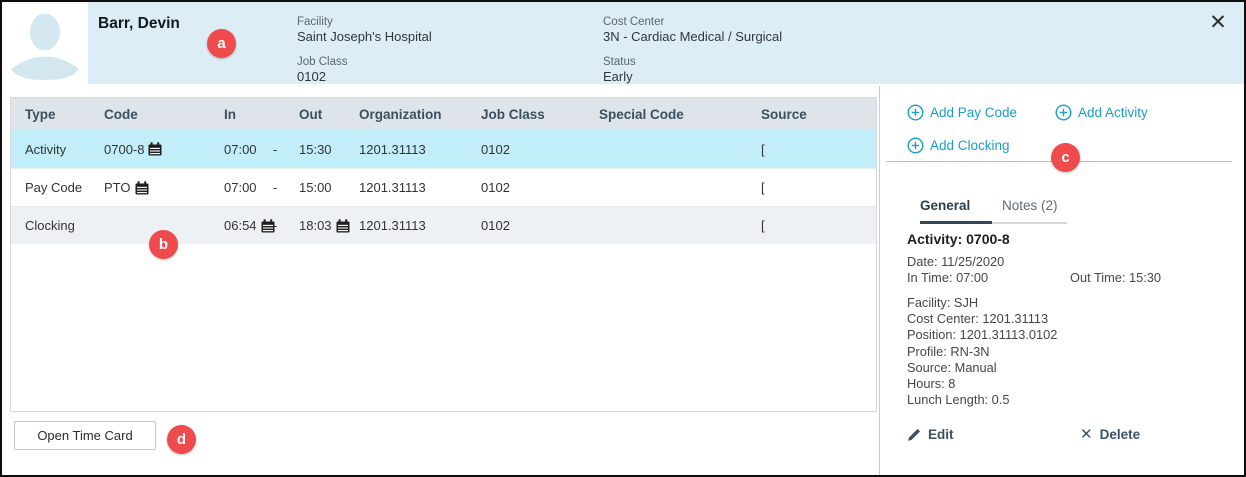 The image size is (1246, 477). I want to click on detail-profile: Profile: RN-3N, so click(948, 351).